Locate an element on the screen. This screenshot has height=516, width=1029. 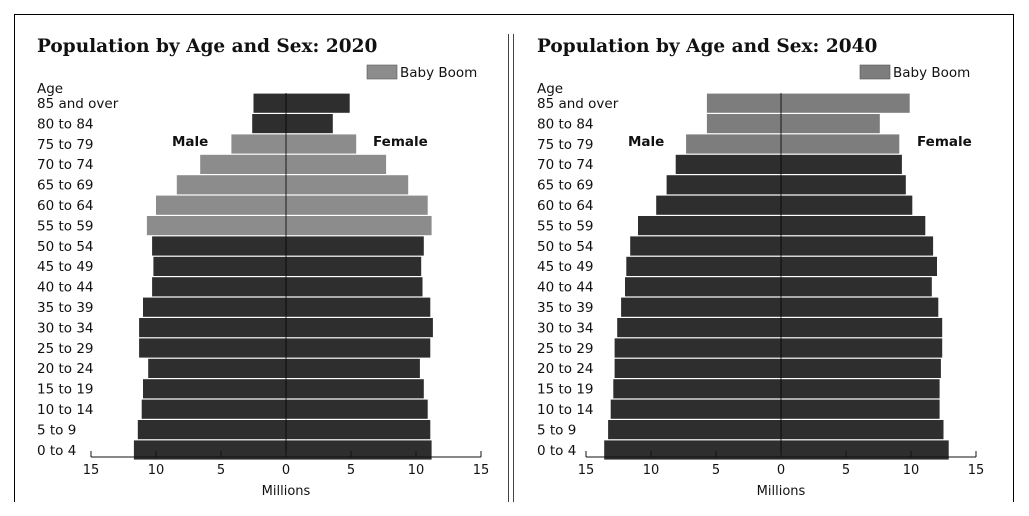
chart-2020-tick-label-6: 15 is located at coordinates (481, 470).